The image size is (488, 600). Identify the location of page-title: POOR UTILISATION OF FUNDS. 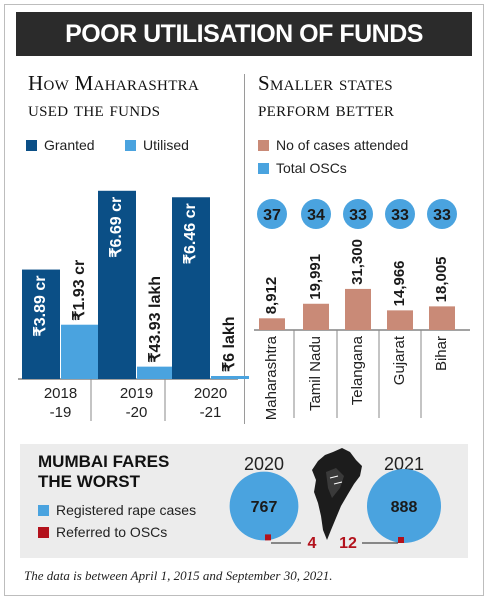
(244, 34).